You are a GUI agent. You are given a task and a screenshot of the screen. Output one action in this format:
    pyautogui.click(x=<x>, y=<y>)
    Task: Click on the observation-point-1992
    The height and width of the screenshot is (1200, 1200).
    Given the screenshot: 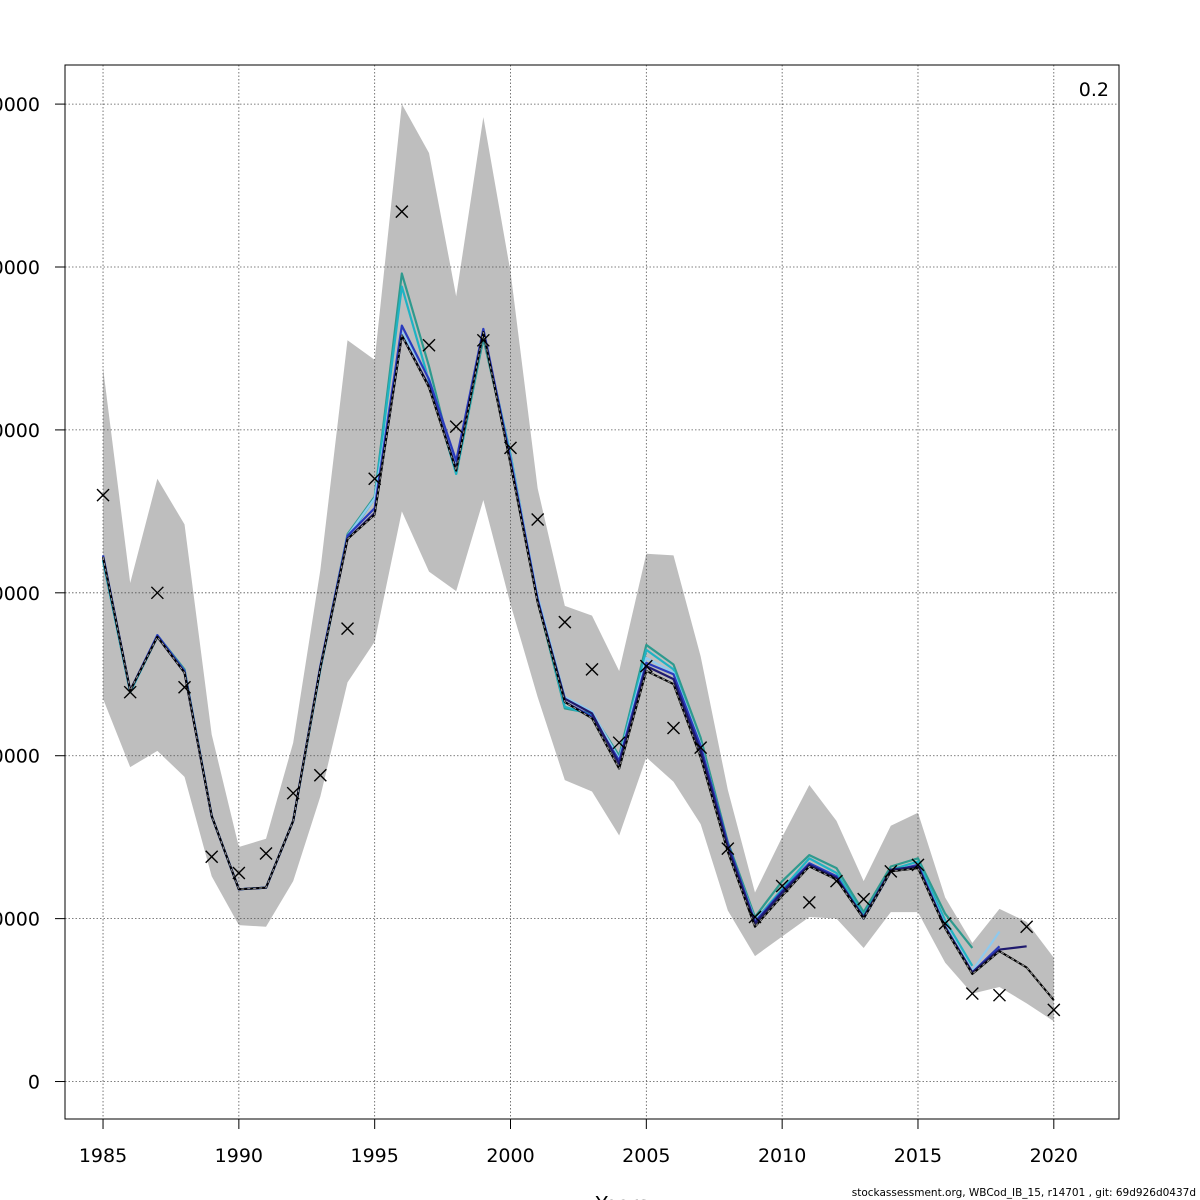 What is the action you would take?
    pyautogui.click(x=293, y=793)
    